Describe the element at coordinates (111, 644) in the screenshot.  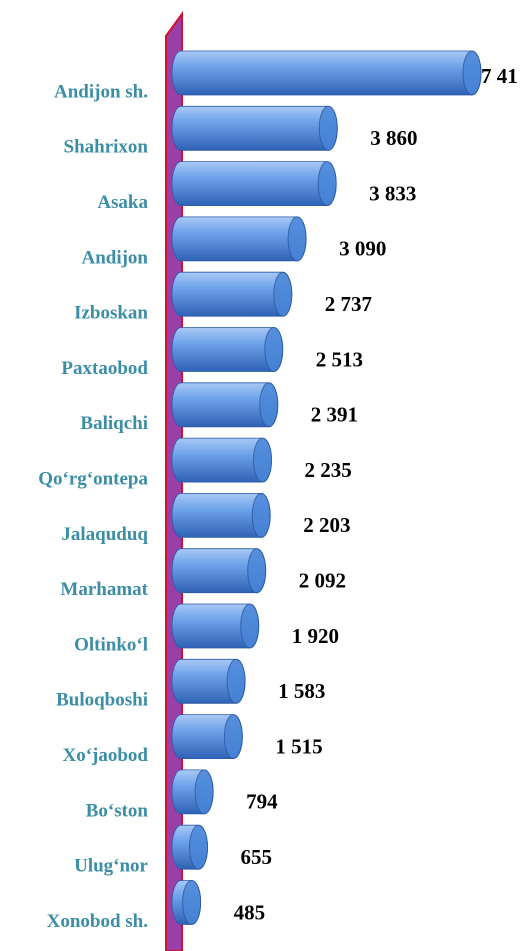
I see `category-label: Oltinko‘l` at that location.